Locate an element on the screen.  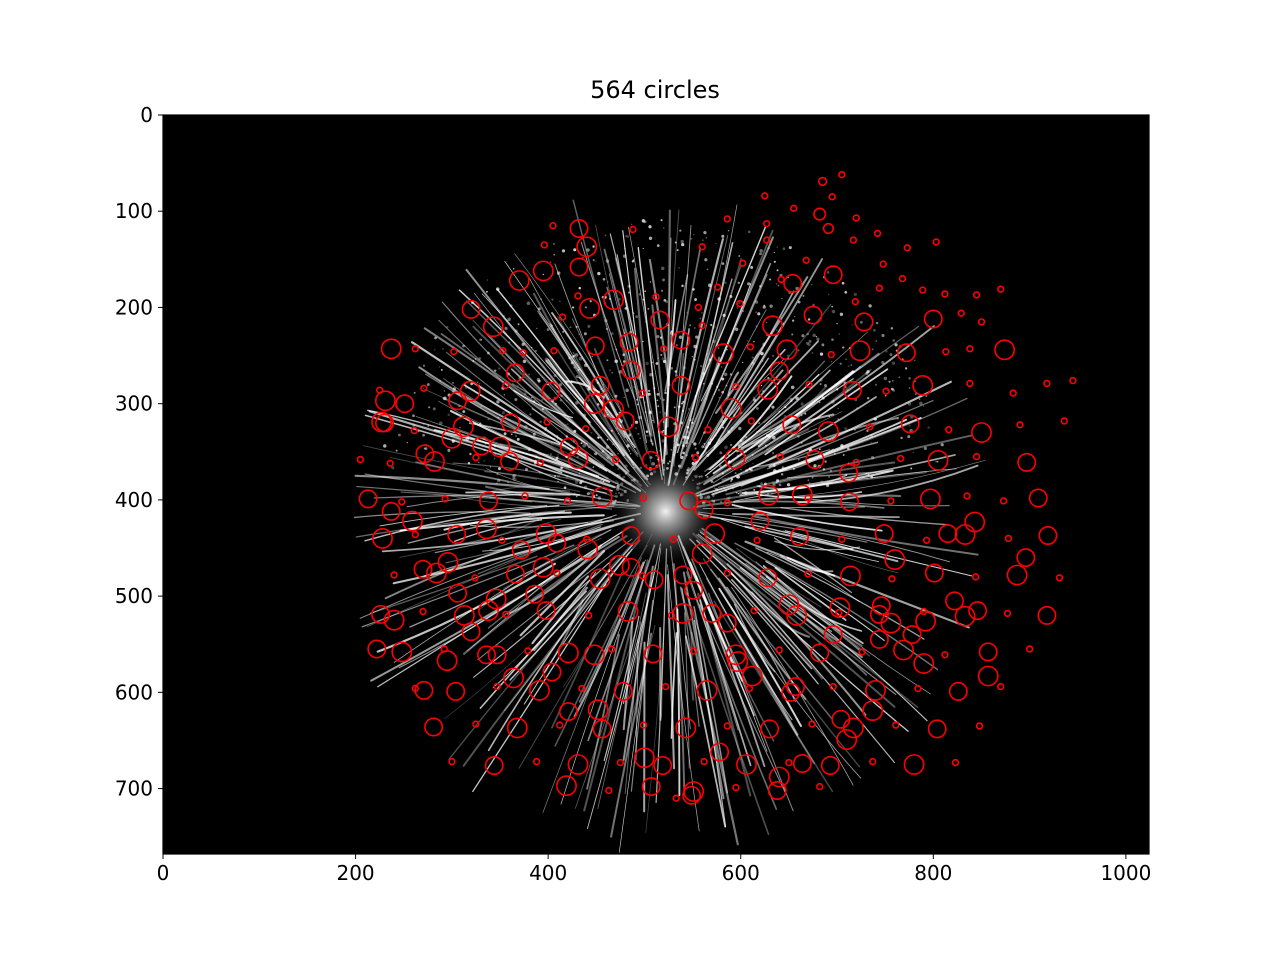
y-tick-label: 100 is located at coordinates (134, 211).